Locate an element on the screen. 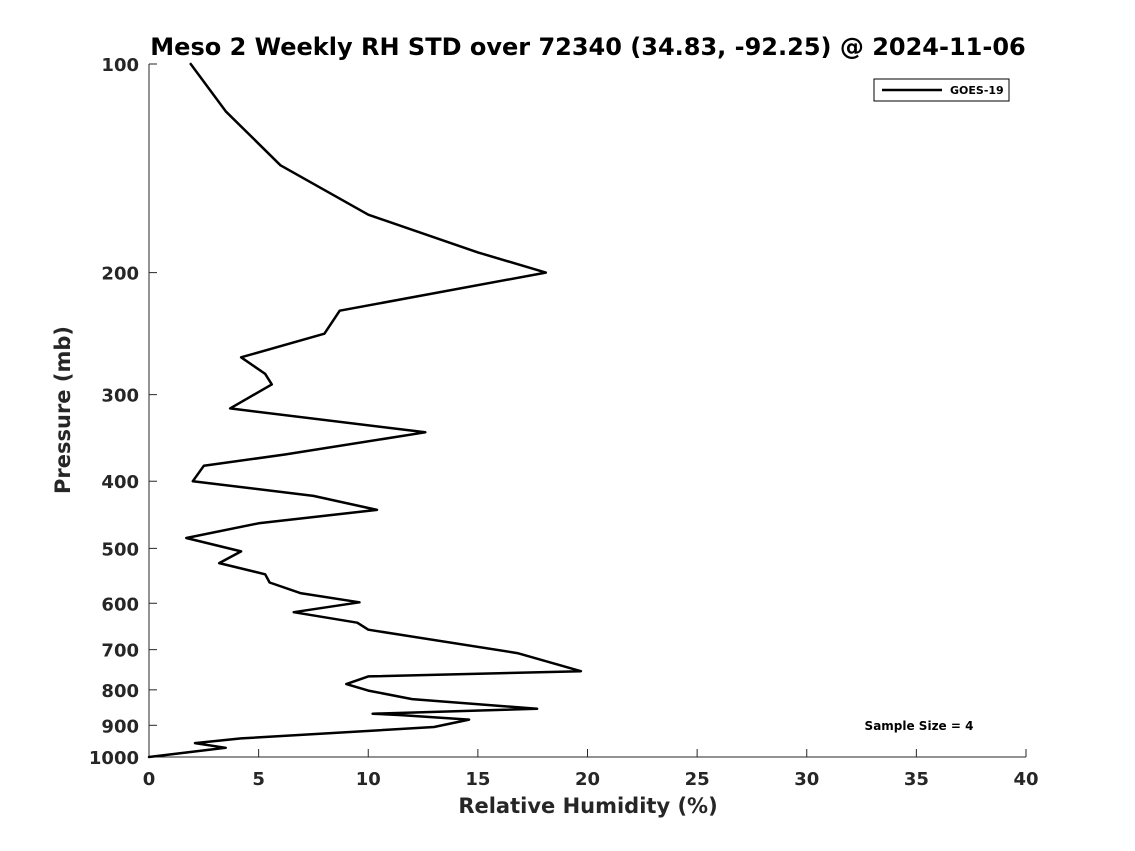 Image resolution: width=1135 pixels, height=851 pixels. x-axis-ticks: 0 5 10 15 20 25 30 35 40 is located at coordinates (591, 769).